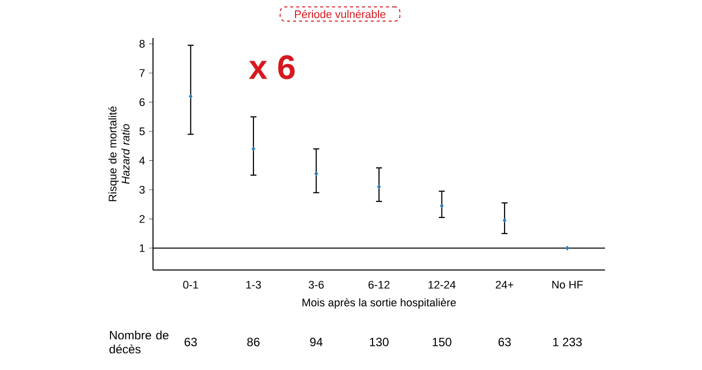 The width and height of the screenshot is (702, 370). Describe the element at coordinates (442, 342) in the screenshot. I see `text: 150` at that location.